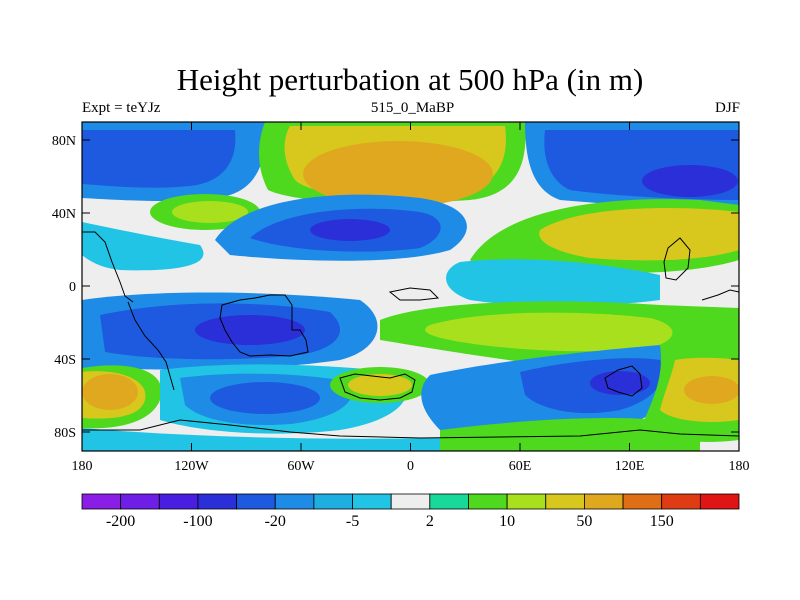  Describe the element at coordinates (350, 230) in the screenshot. I see `contour-deep-blue-40n` at that location.